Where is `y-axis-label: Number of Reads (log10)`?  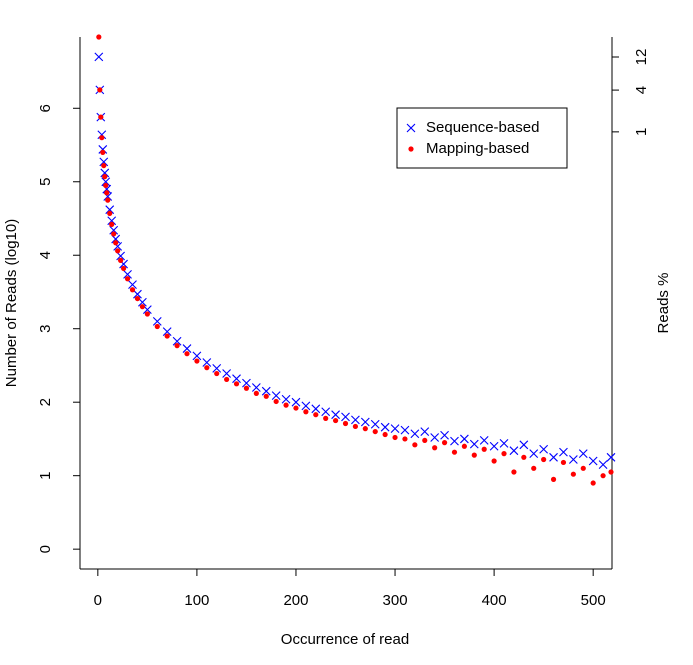 y-axis-label: Number of Reads (log10) is located at coordinates (11, 303).